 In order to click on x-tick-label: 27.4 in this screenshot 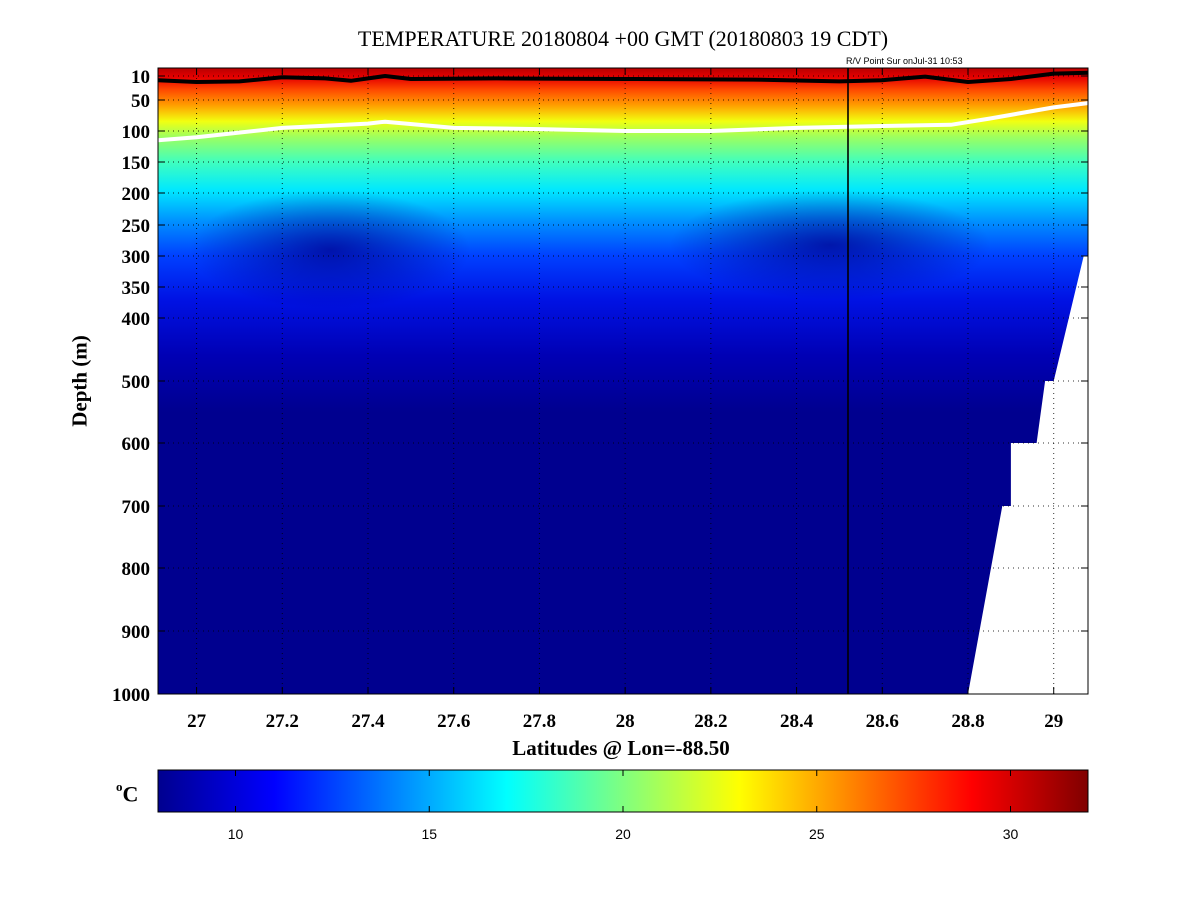, I will do `click(368, 721)`.